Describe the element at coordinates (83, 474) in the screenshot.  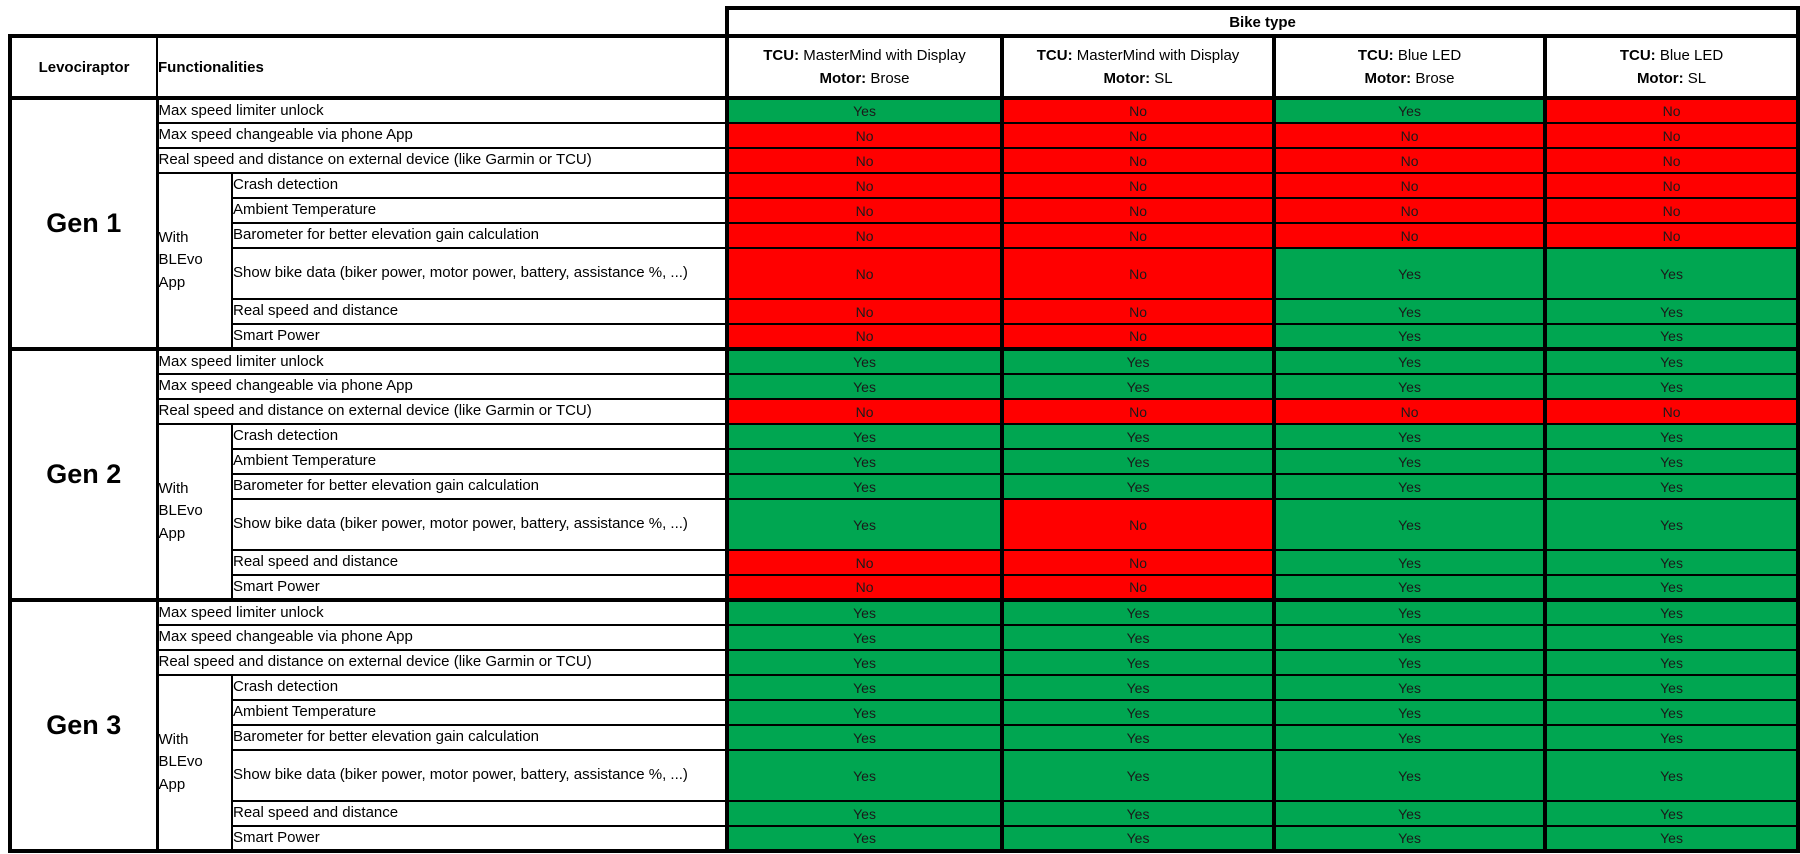
I see `gen-label-cell: Gen 2` at that location.